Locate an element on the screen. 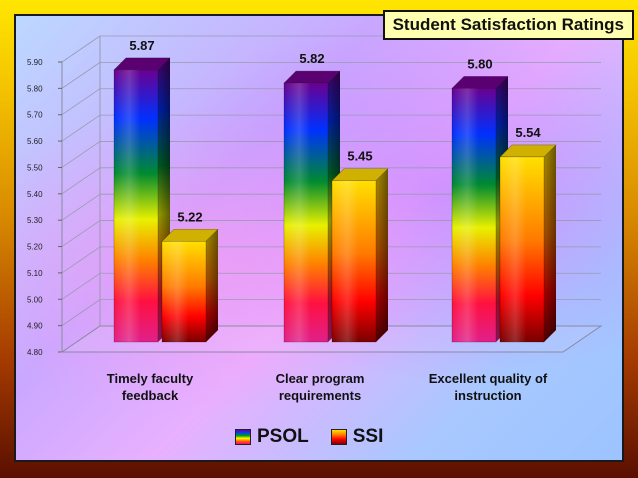  y-tick-label: 5.10 is located at coordinates (35, 273).